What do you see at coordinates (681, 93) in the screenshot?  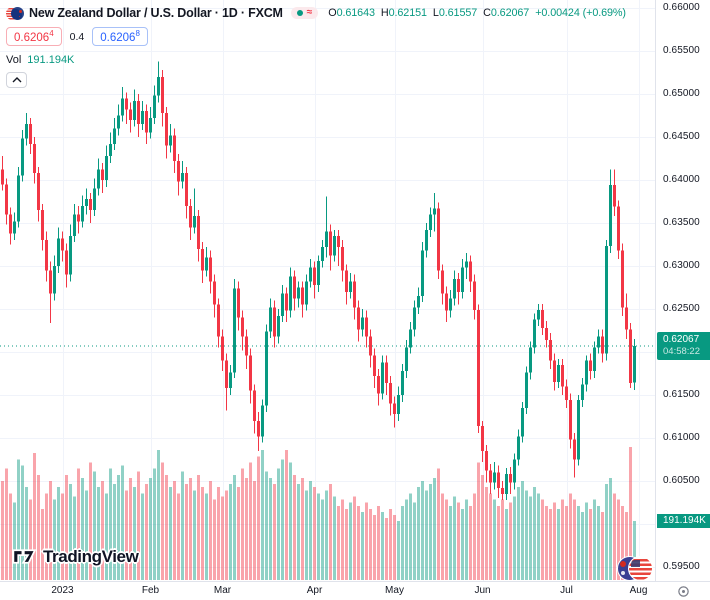 I see `price-tick-label: 0.65000` at bounding box center [681, 93].